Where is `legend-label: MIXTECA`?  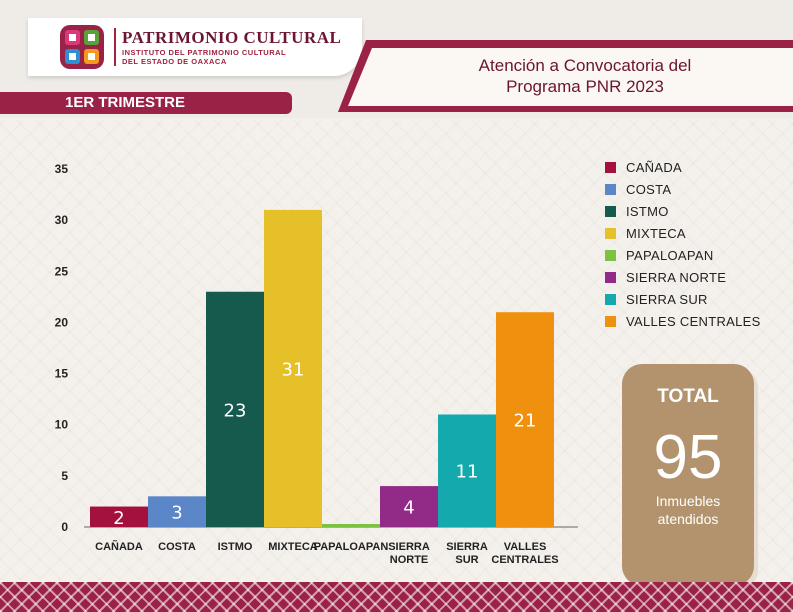 legend-label: MIXTECA is located at coordinates (656, 233).